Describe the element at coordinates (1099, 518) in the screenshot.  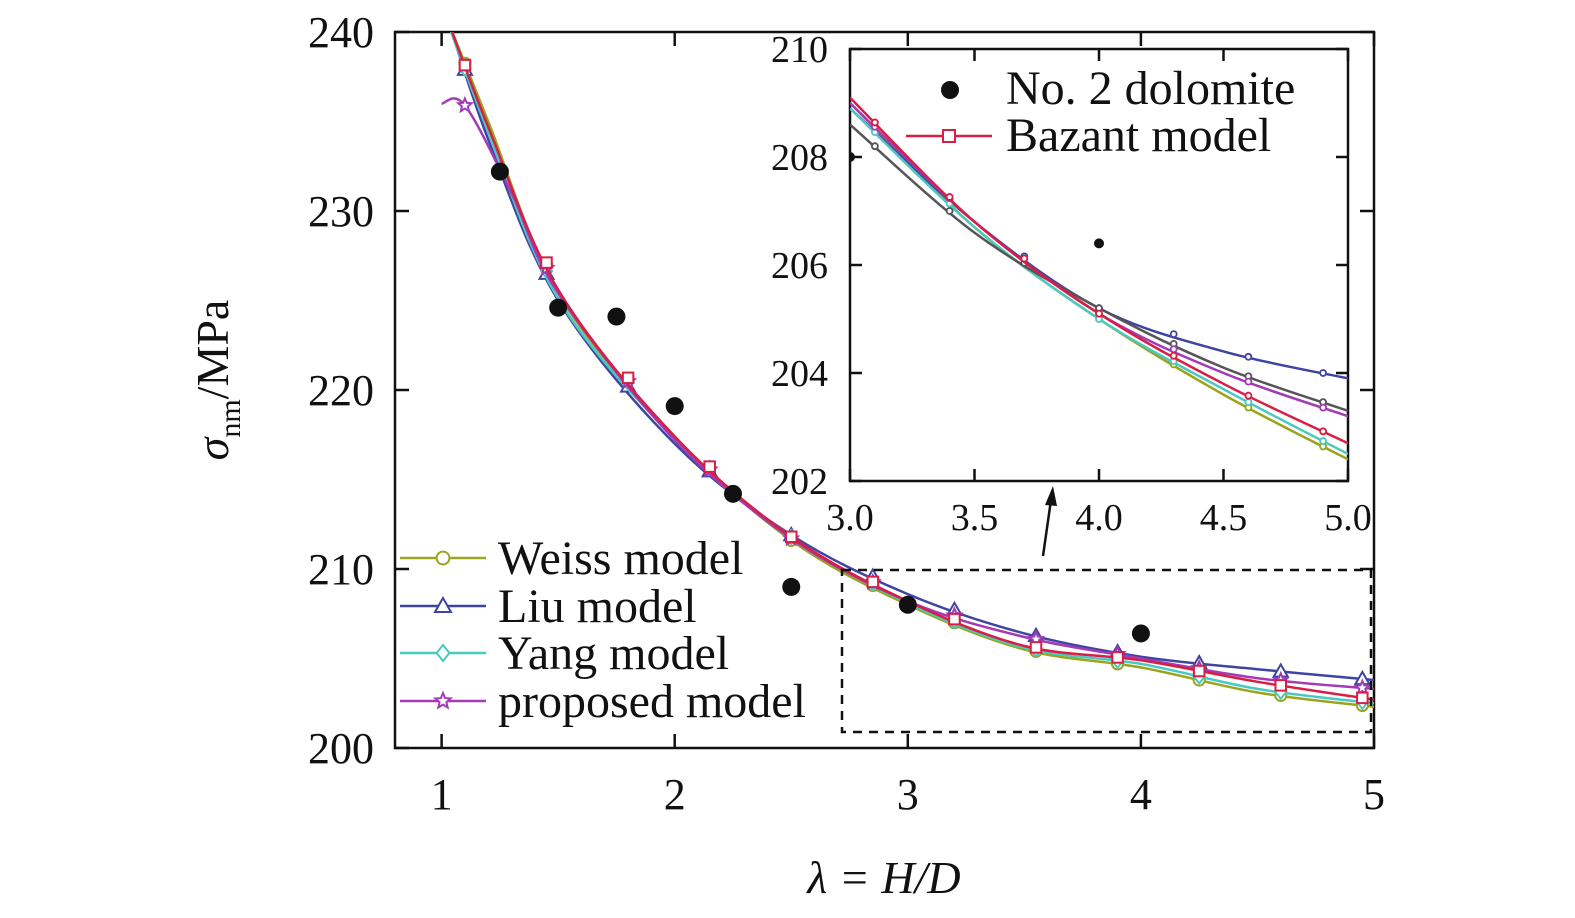
I see `inset-x-tick-label: 4.0` at that location.